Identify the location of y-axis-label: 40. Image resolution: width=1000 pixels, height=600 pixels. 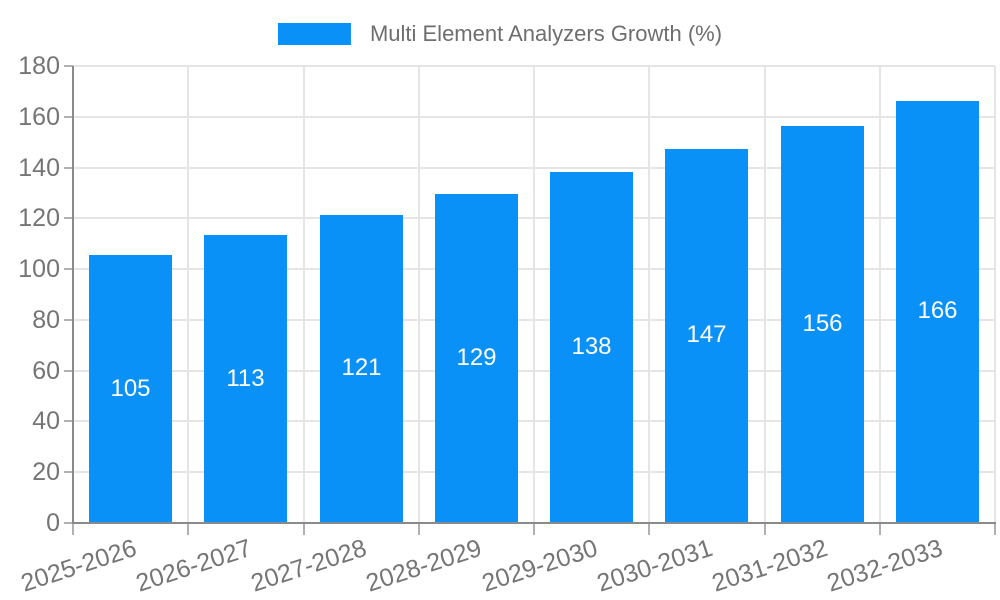
(46, 421).